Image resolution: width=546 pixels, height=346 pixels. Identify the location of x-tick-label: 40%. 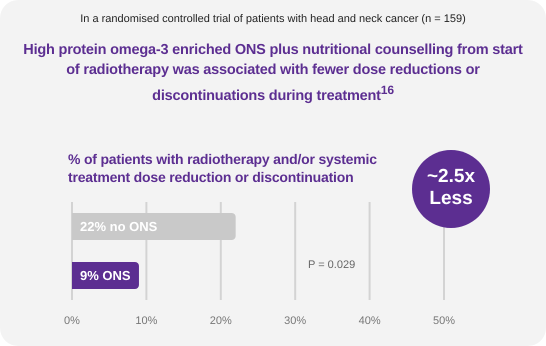
(369, 320).